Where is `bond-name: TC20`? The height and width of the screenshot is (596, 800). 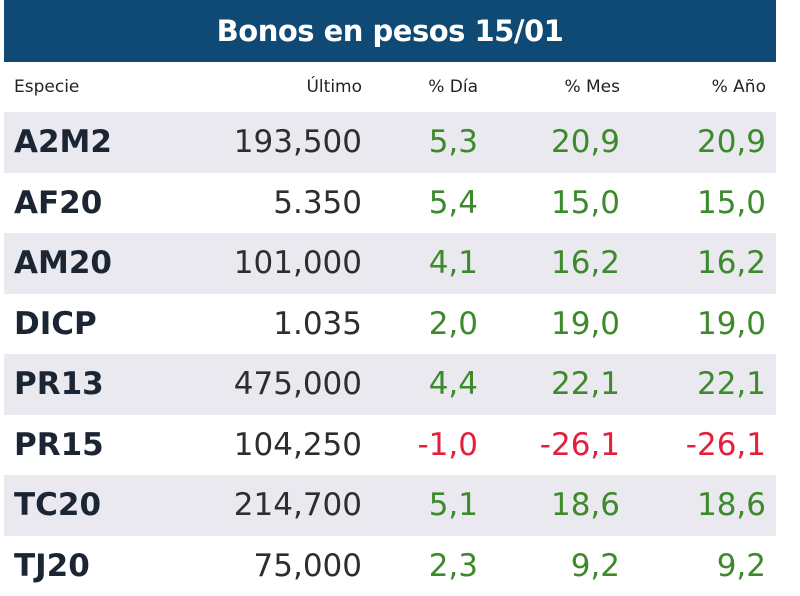 bond-name: TC20 is located at coordinates (58, 505).